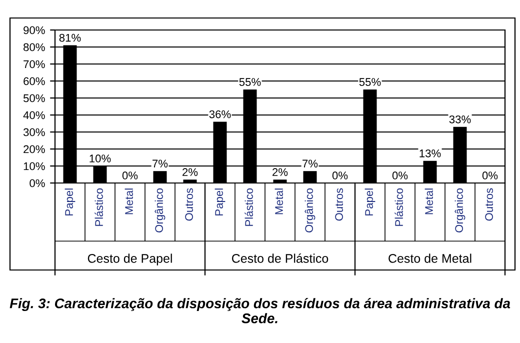 The width and height of the screenshot is (520, 343). I want to click on y-tick-label: 10%, so click(34, 166).